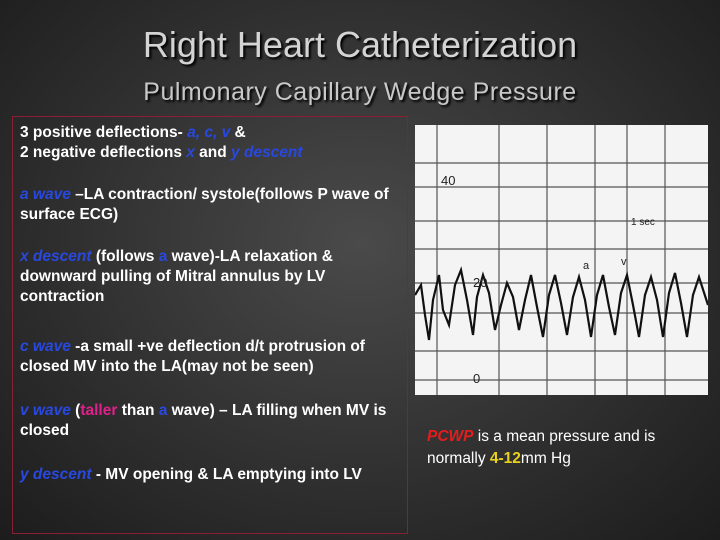 The width and height of the screenshot is (720, 540). I want to click on tracing-label: 1 sec, so click(643, 222).